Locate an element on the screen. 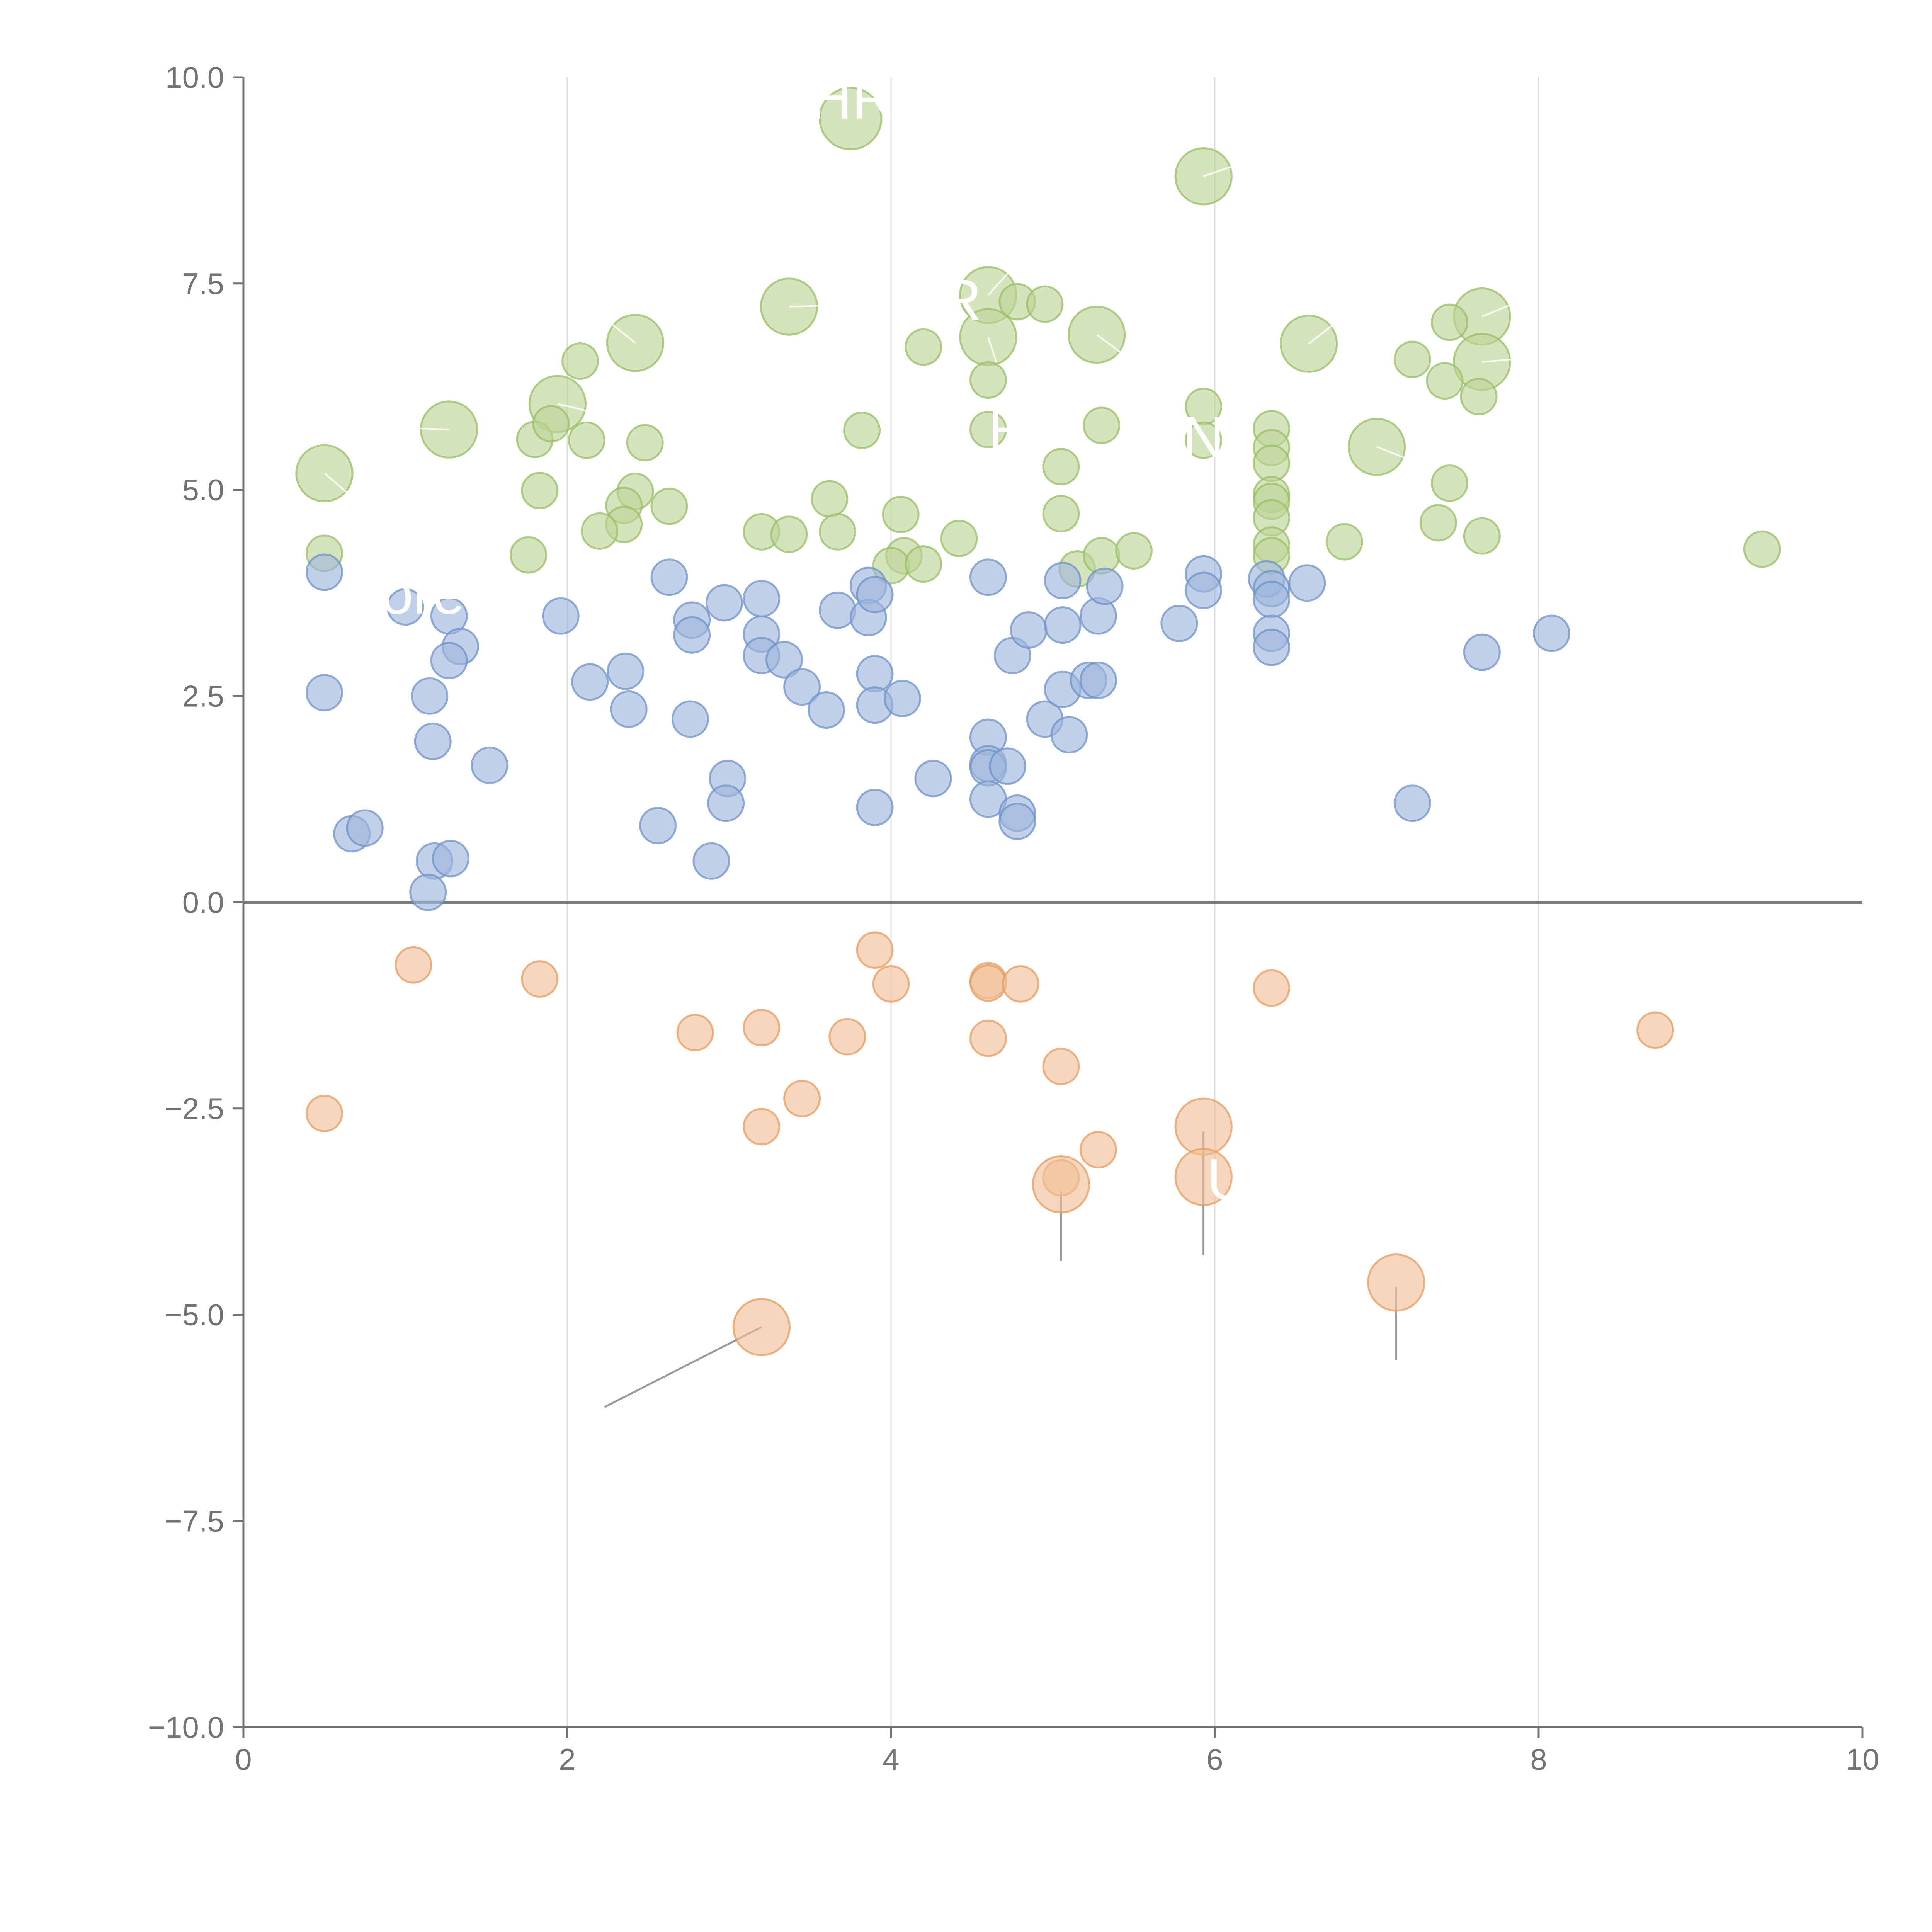 The width and height of the screenshot is (1932, 1932). y-tick-label: 7.5 is located at coordinates (203, 284).